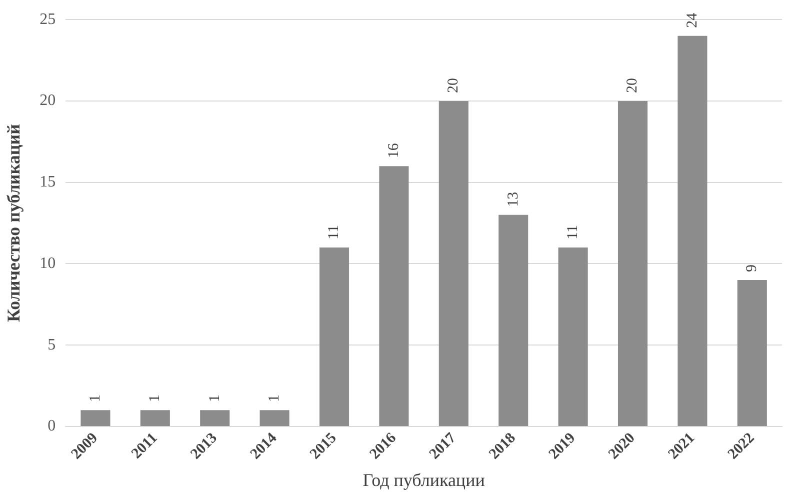 This screenshot has width=802, height=496. Describe the element at coordinates (48, 101) in the screenshot. I see `y-tick-label: 20` at that location.